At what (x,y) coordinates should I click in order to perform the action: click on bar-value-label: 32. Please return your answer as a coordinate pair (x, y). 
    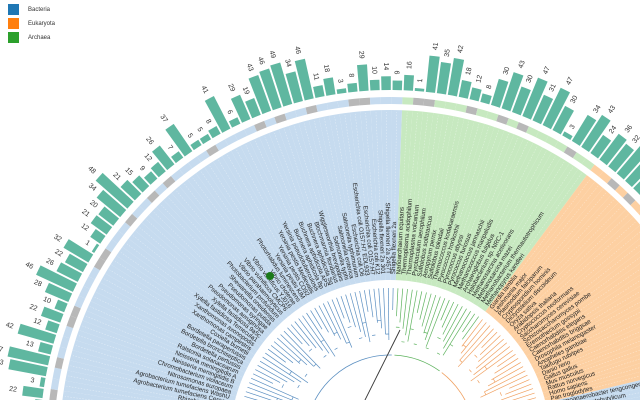
    Looking at the image, I should click on (635, 139).